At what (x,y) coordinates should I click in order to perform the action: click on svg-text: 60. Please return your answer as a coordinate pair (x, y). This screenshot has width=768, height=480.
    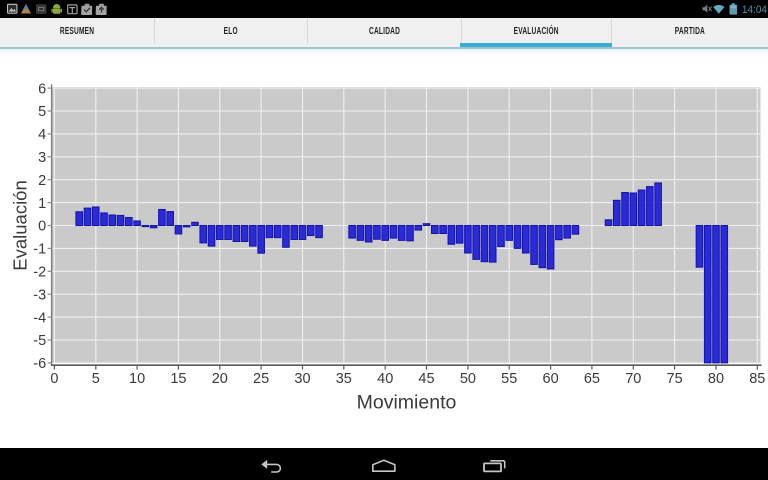
    Looking at the image, I should click on (551, 379).